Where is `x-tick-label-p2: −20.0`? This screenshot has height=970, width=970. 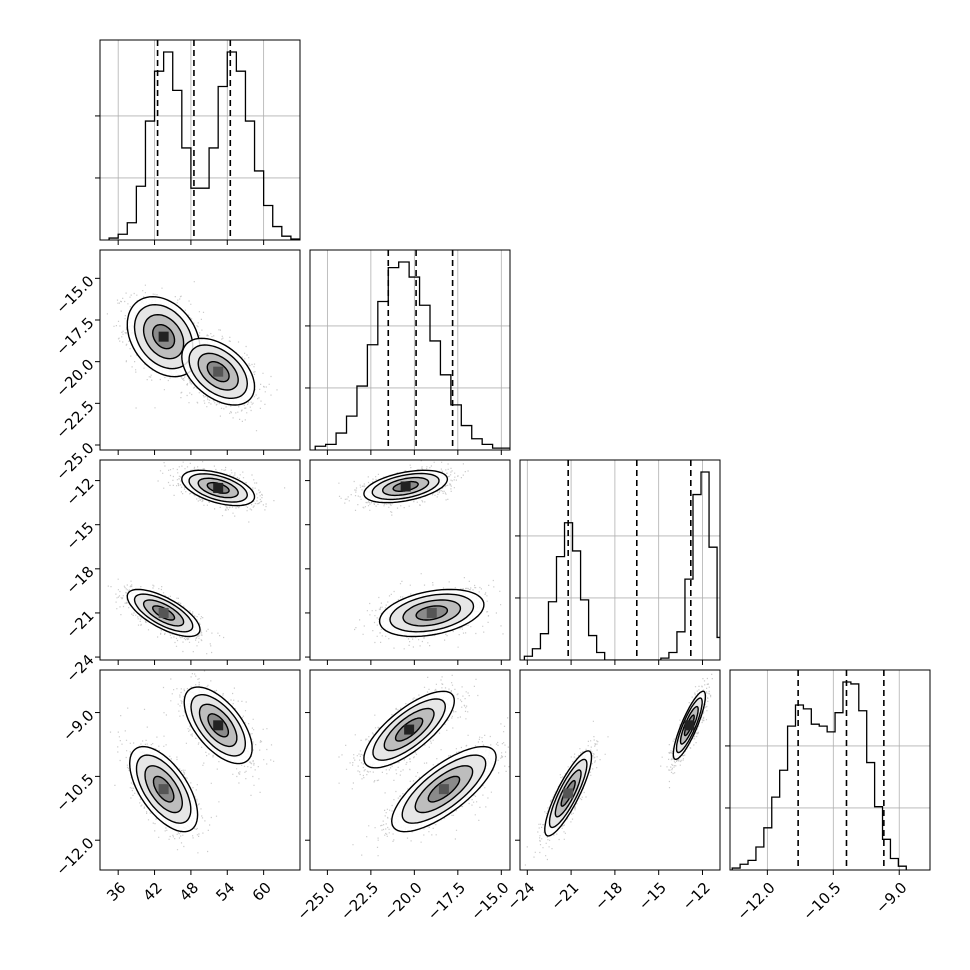 x-tick-label-p2: −20.0 is located at coordinates (402, 901).